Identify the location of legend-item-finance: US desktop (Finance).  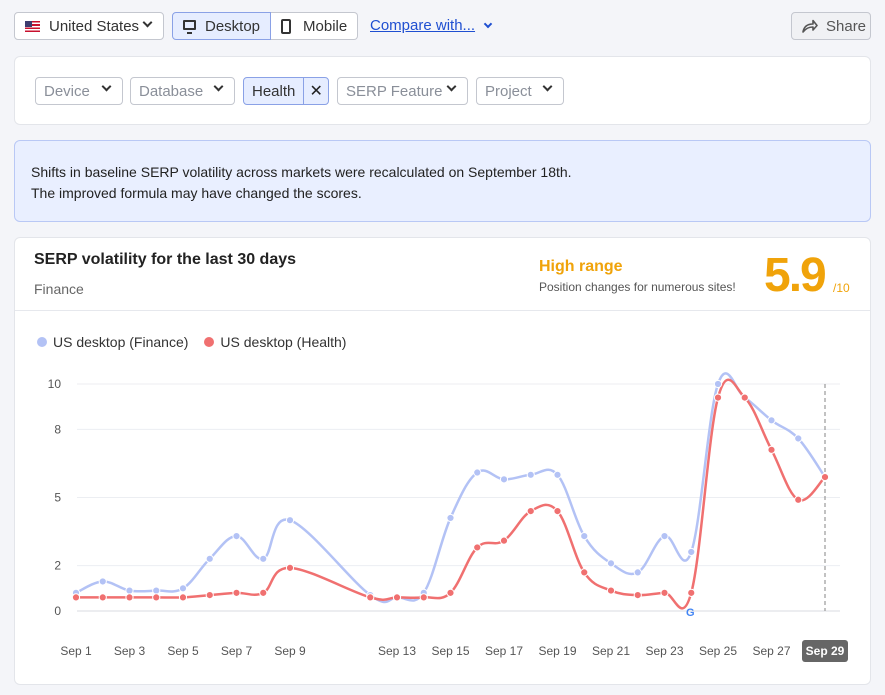
(112, 342).